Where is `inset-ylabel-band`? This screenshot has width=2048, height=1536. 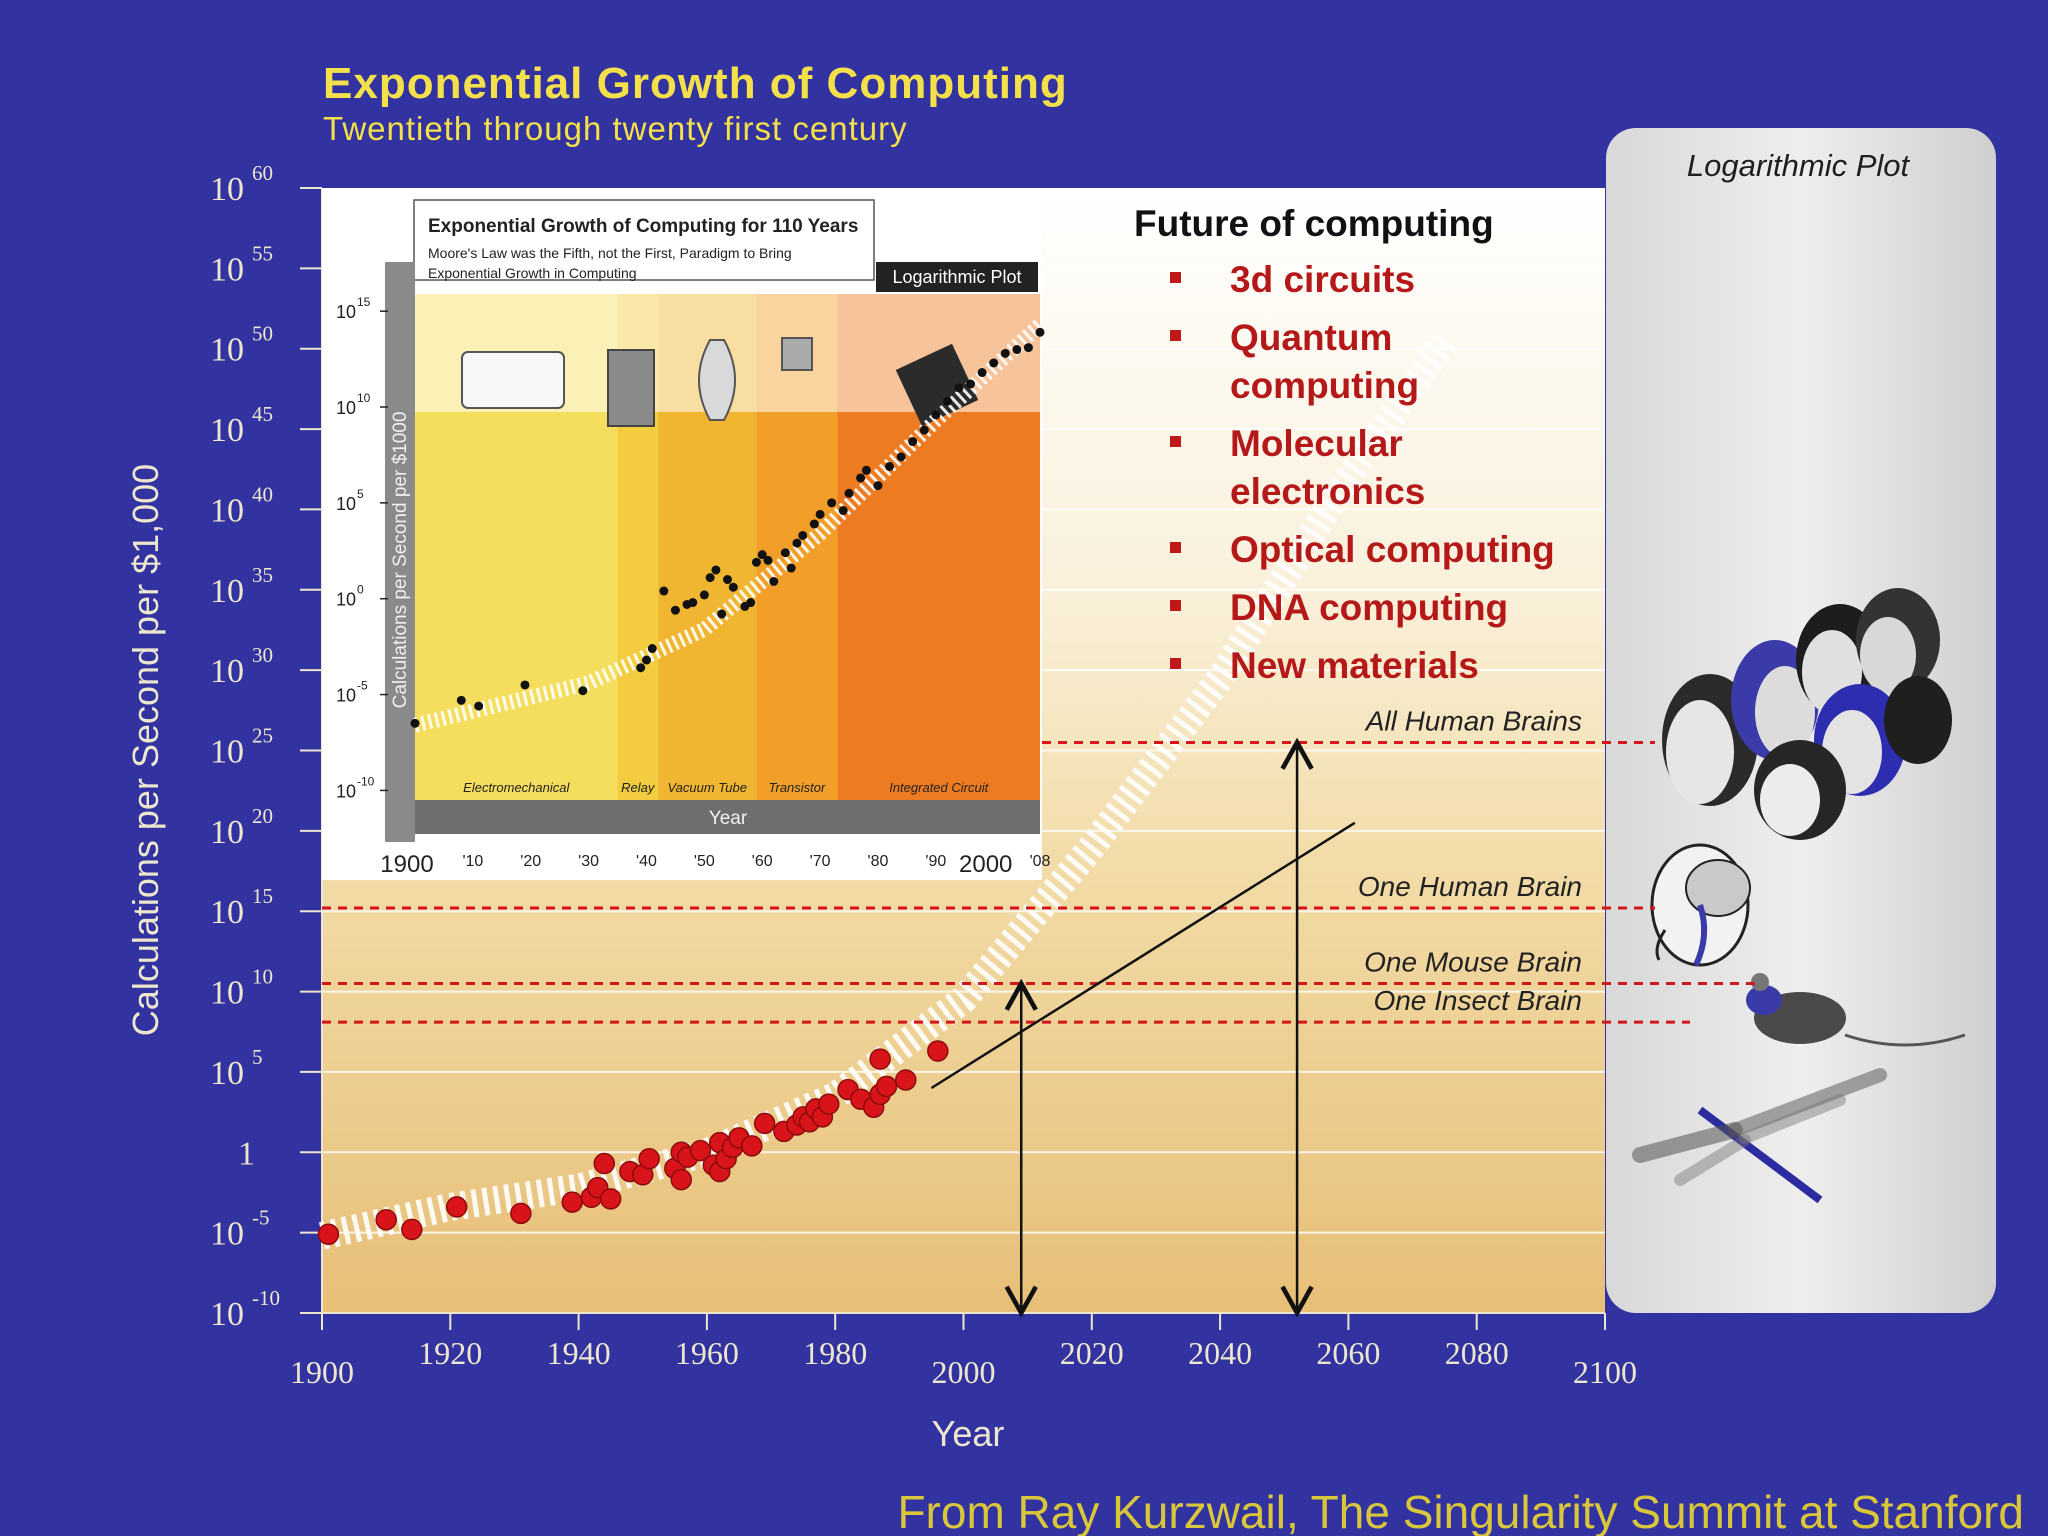 inset-ylabel-band is located at coordinates (400, 552).